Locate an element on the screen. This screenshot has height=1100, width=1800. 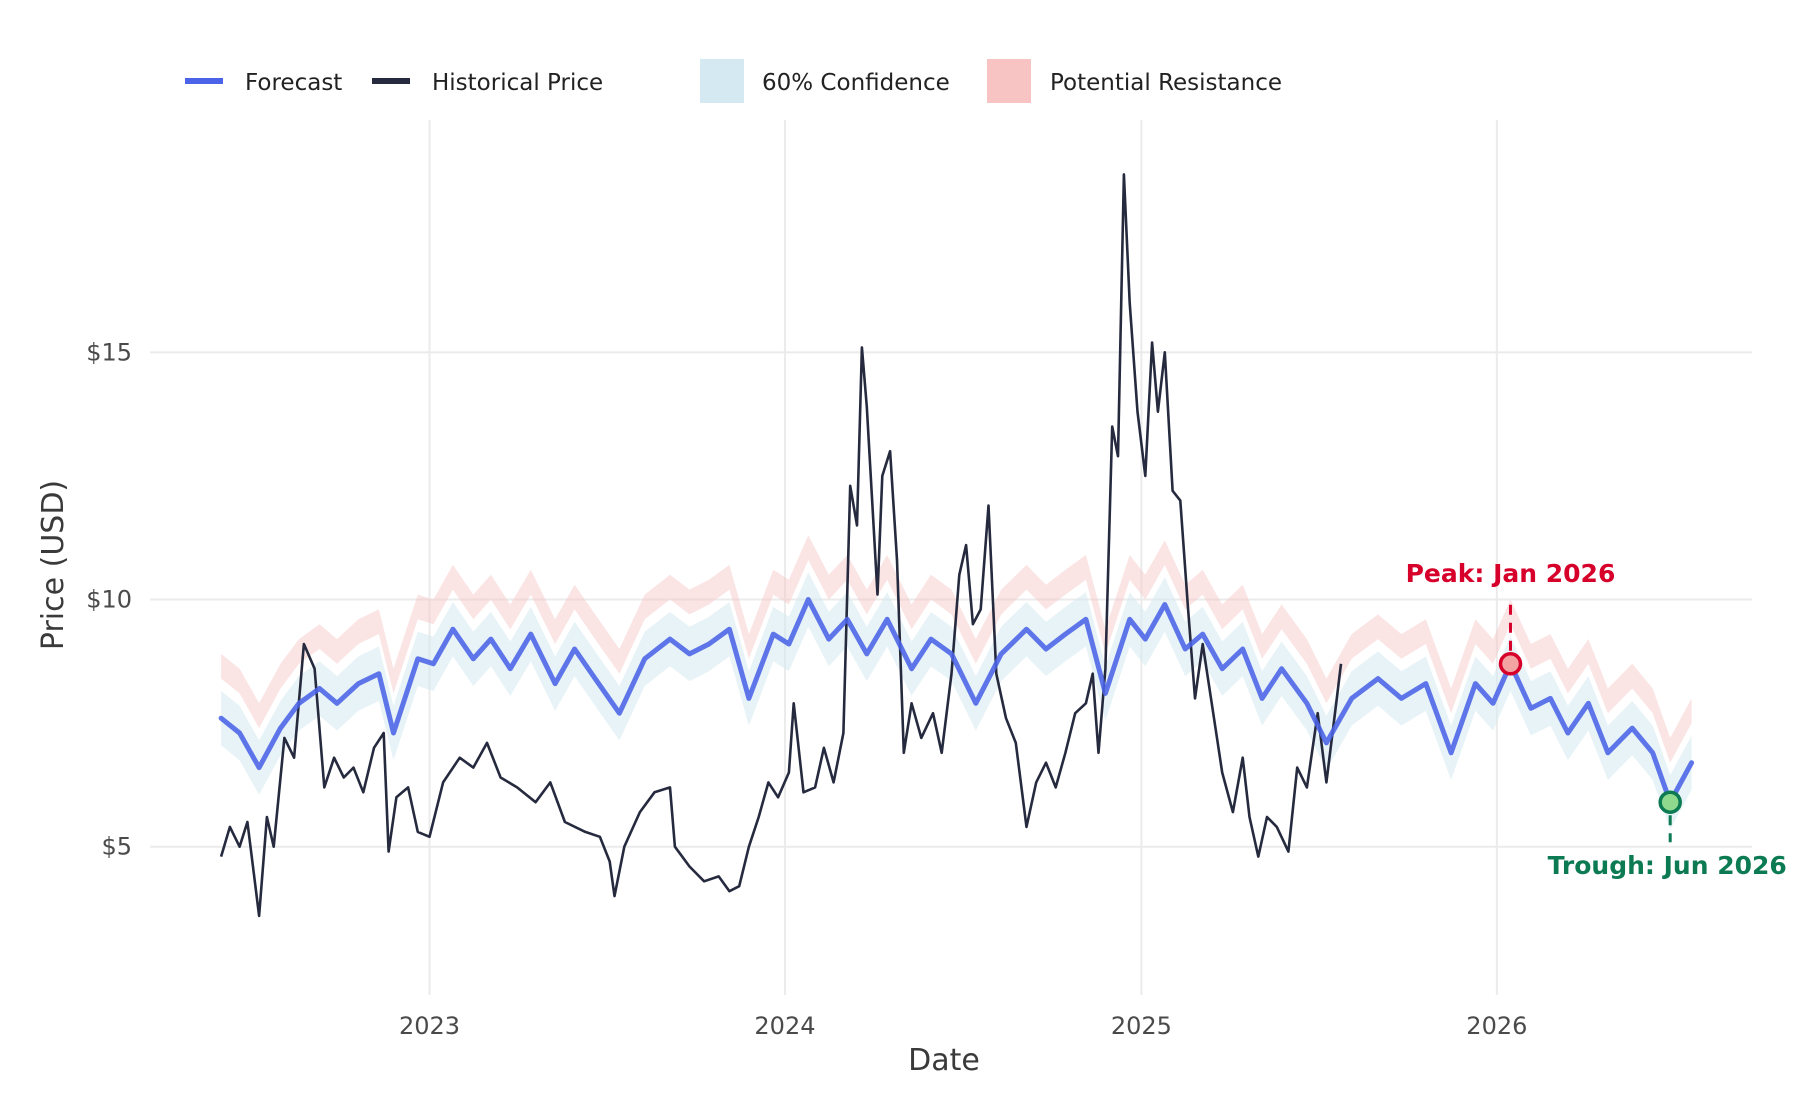
y-tick-label: $5 is located at coordinates (116, 847).